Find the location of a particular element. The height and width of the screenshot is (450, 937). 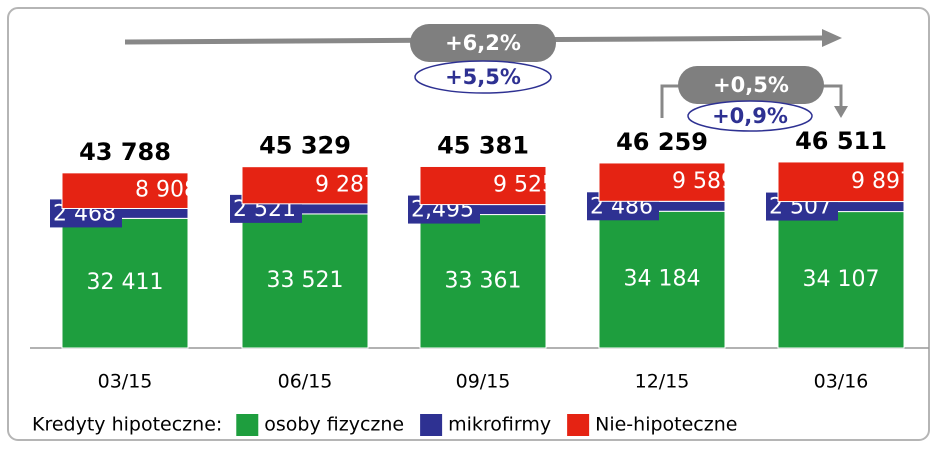

value-label: 34 107 is located at coordinates (841, 279).